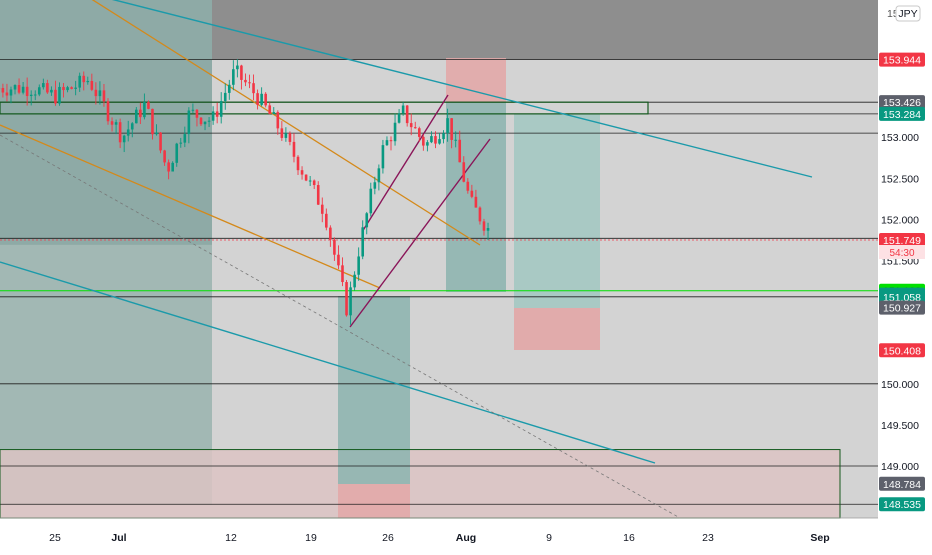 The image size is (932, 555). I want to click on position-box-projection-red, so click(557, 329).